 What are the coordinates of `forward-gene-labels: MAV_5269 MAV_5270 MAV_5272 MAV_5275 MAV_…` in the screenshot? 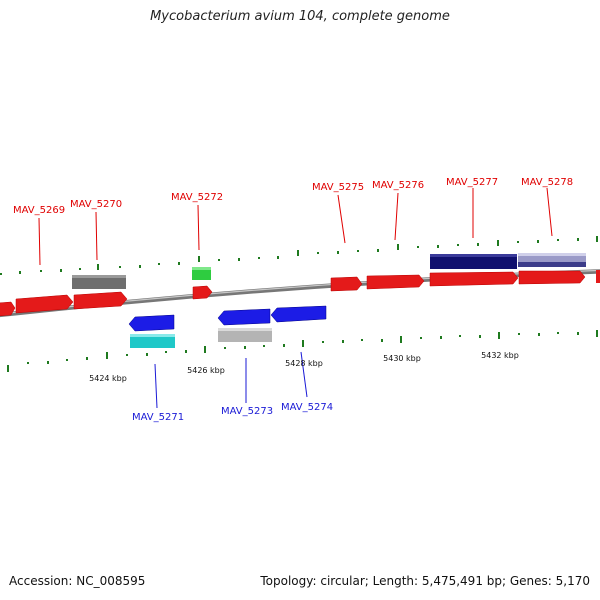 It's located at (293, 196).